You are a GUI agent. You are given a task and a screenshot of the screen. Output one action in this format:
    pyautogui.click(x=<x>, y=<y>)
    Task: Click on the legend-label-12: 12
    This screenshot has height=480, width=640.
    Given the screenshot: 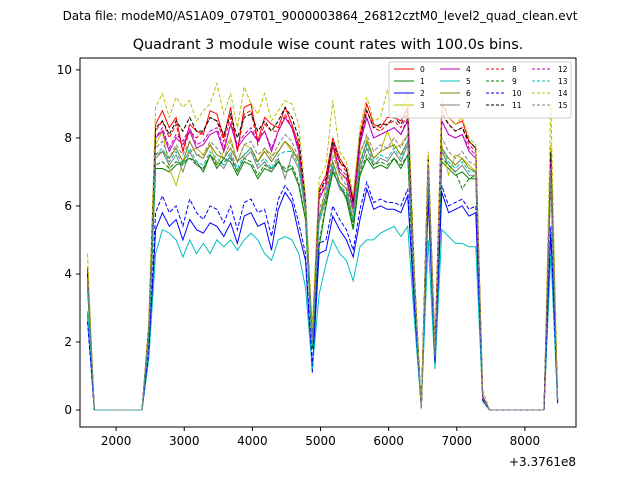 What is the action you would take?
    pyautogui.click(x=563, y=69)
    